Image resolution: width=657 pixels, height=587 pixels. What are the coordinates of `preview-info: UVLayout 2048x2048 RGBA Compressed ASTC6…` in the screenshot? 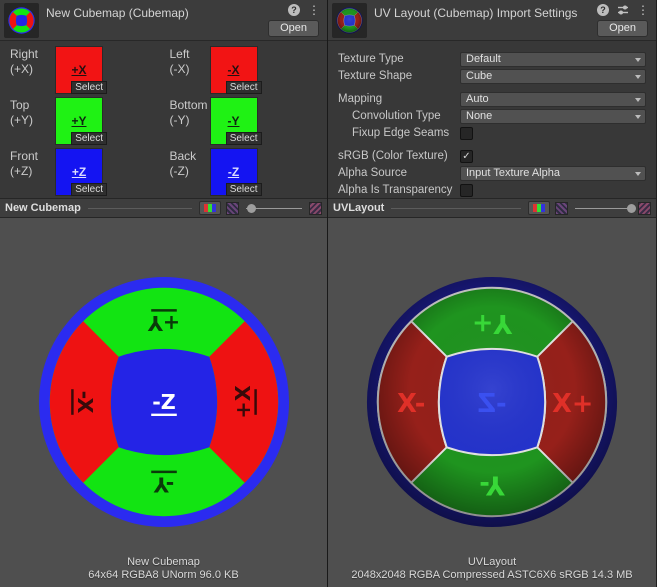 It's located at (492, 569).